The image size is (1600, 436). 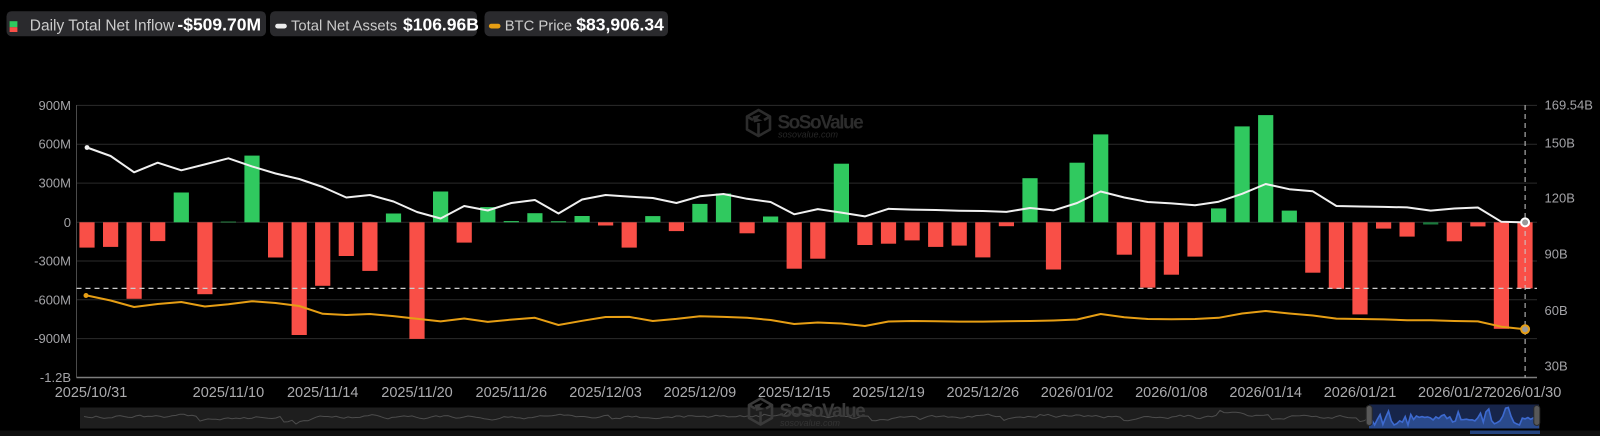 I want to click on svg-text: -$509.70M, so click(x=219, y=25).